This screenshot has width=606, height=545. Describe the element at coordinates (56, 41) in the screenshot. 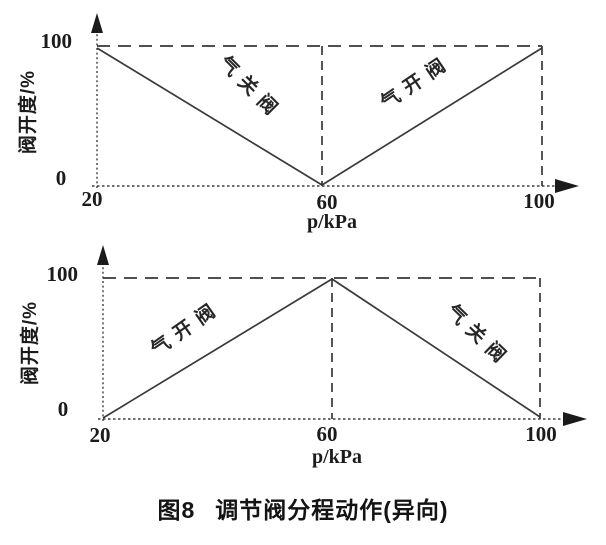

I see `top-ytick-100: 100` at that location.